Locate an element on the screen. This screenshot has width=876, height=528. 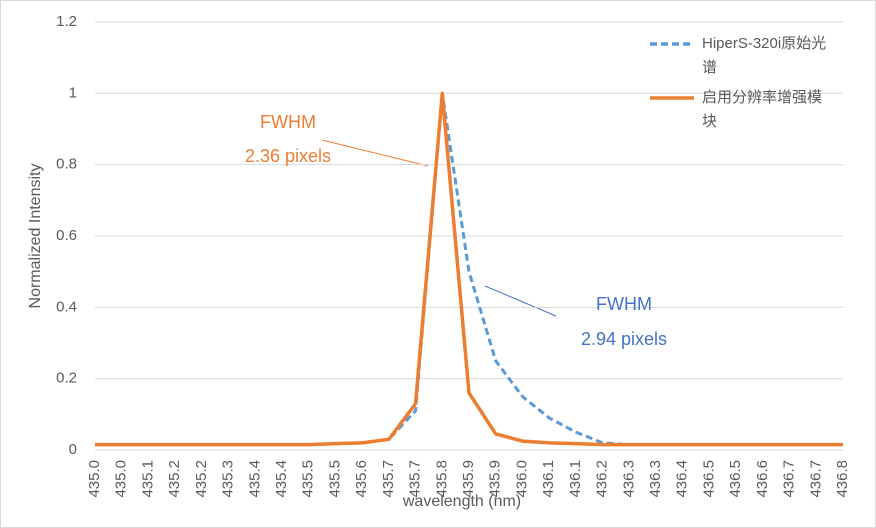
x-tick-label: 436.6 is located at coordinates (762, 479).